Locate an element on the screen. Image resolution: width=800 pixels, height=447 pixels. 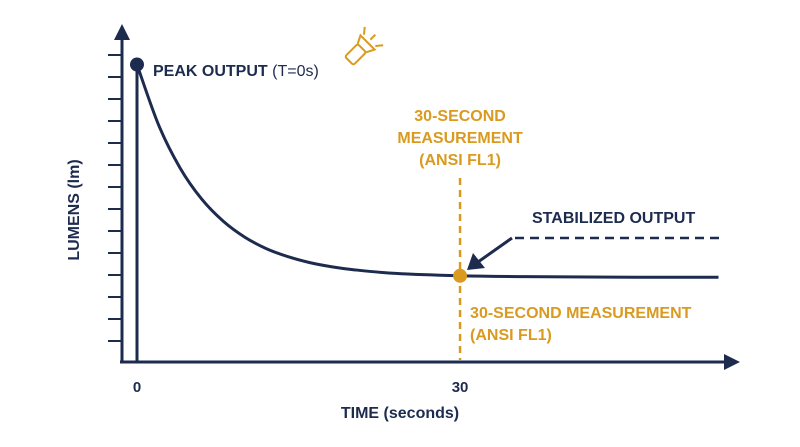
y-axis-label: LUMENS (lm) is located at coordinates (74, 209).